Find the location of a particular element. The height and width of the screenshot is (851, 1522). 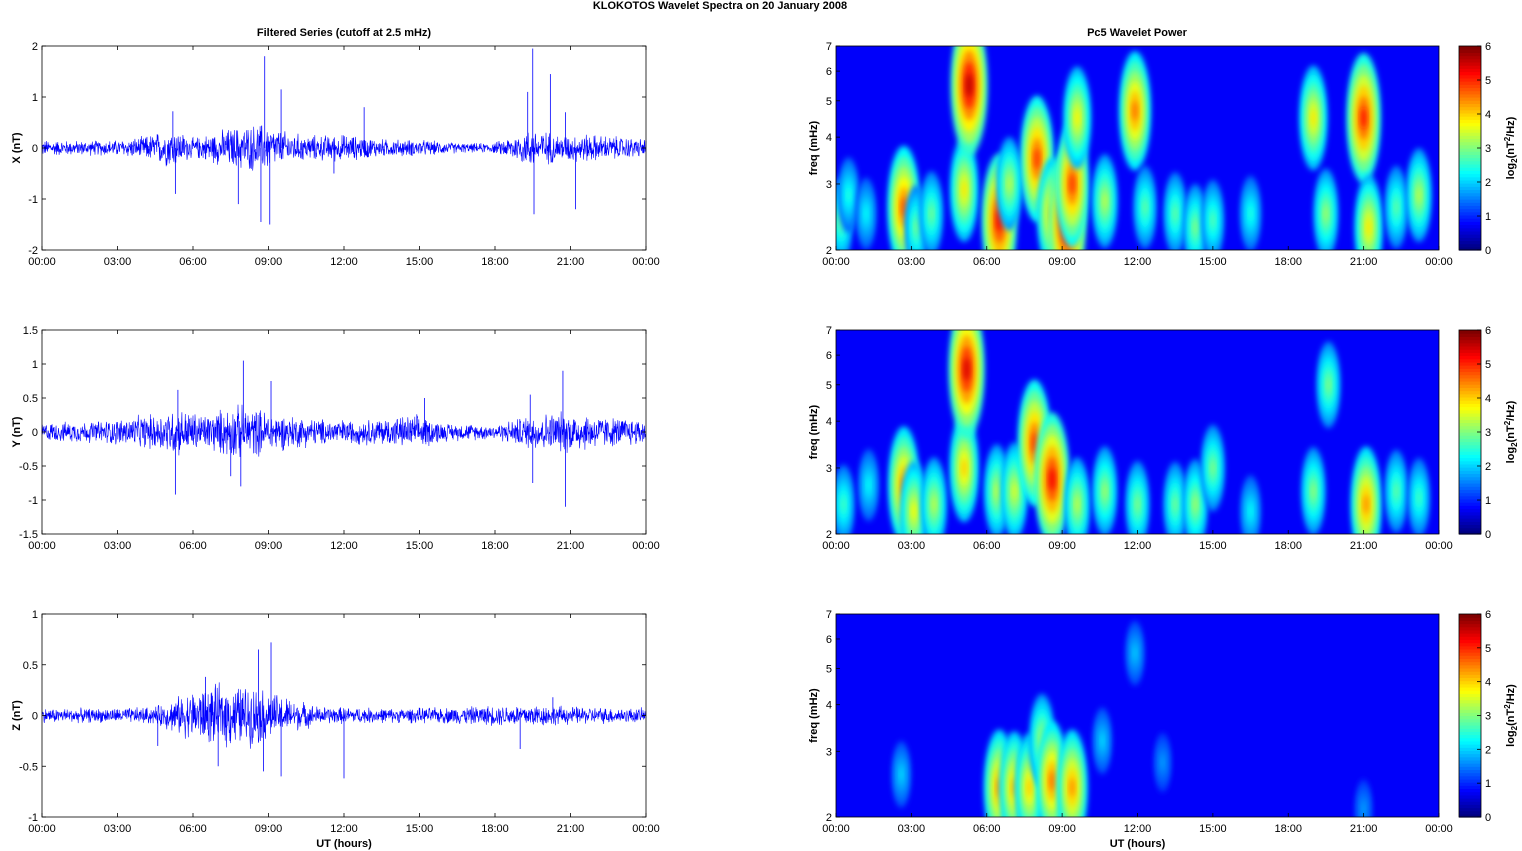

freq-tick-label: 5 is located at coordinates (829, 386).